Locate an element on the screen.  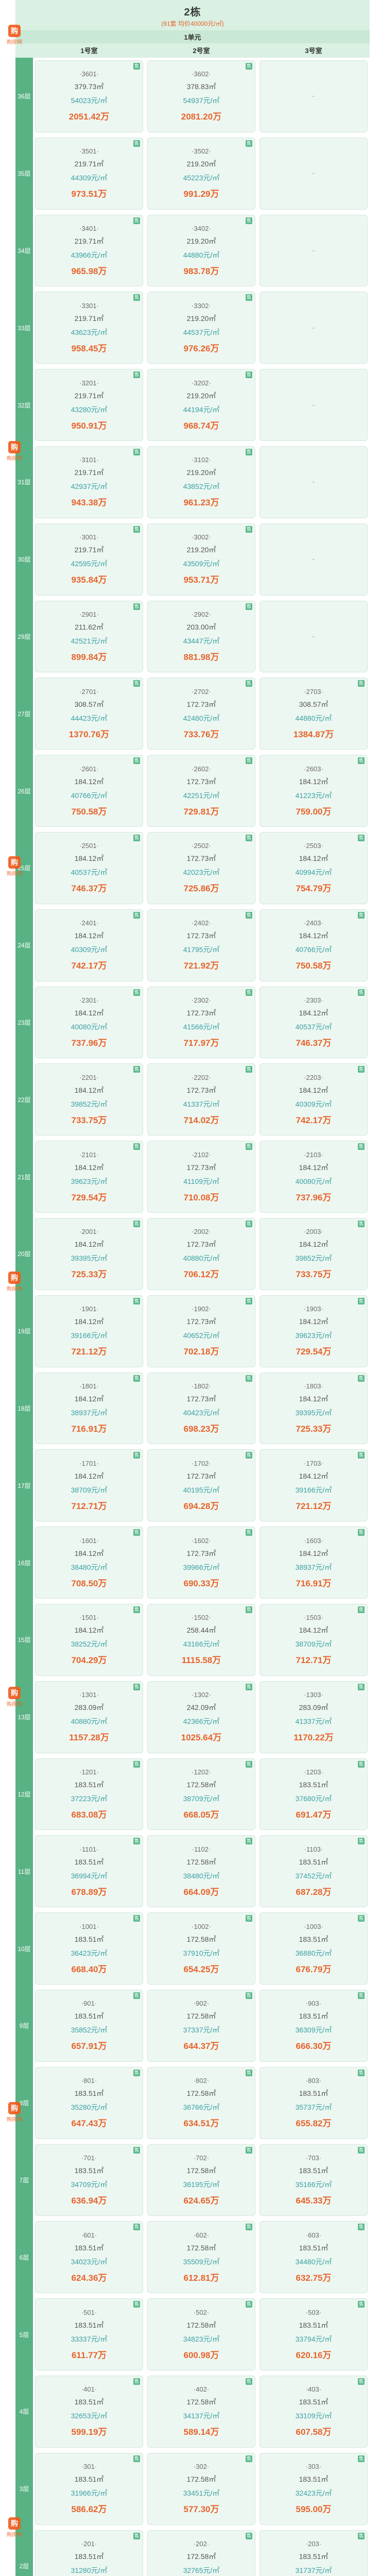
unit-cell: 售 ·1102· 172.58㎡ 38480元/㎡ 664.09万 is located at coordinates (201, 1871).